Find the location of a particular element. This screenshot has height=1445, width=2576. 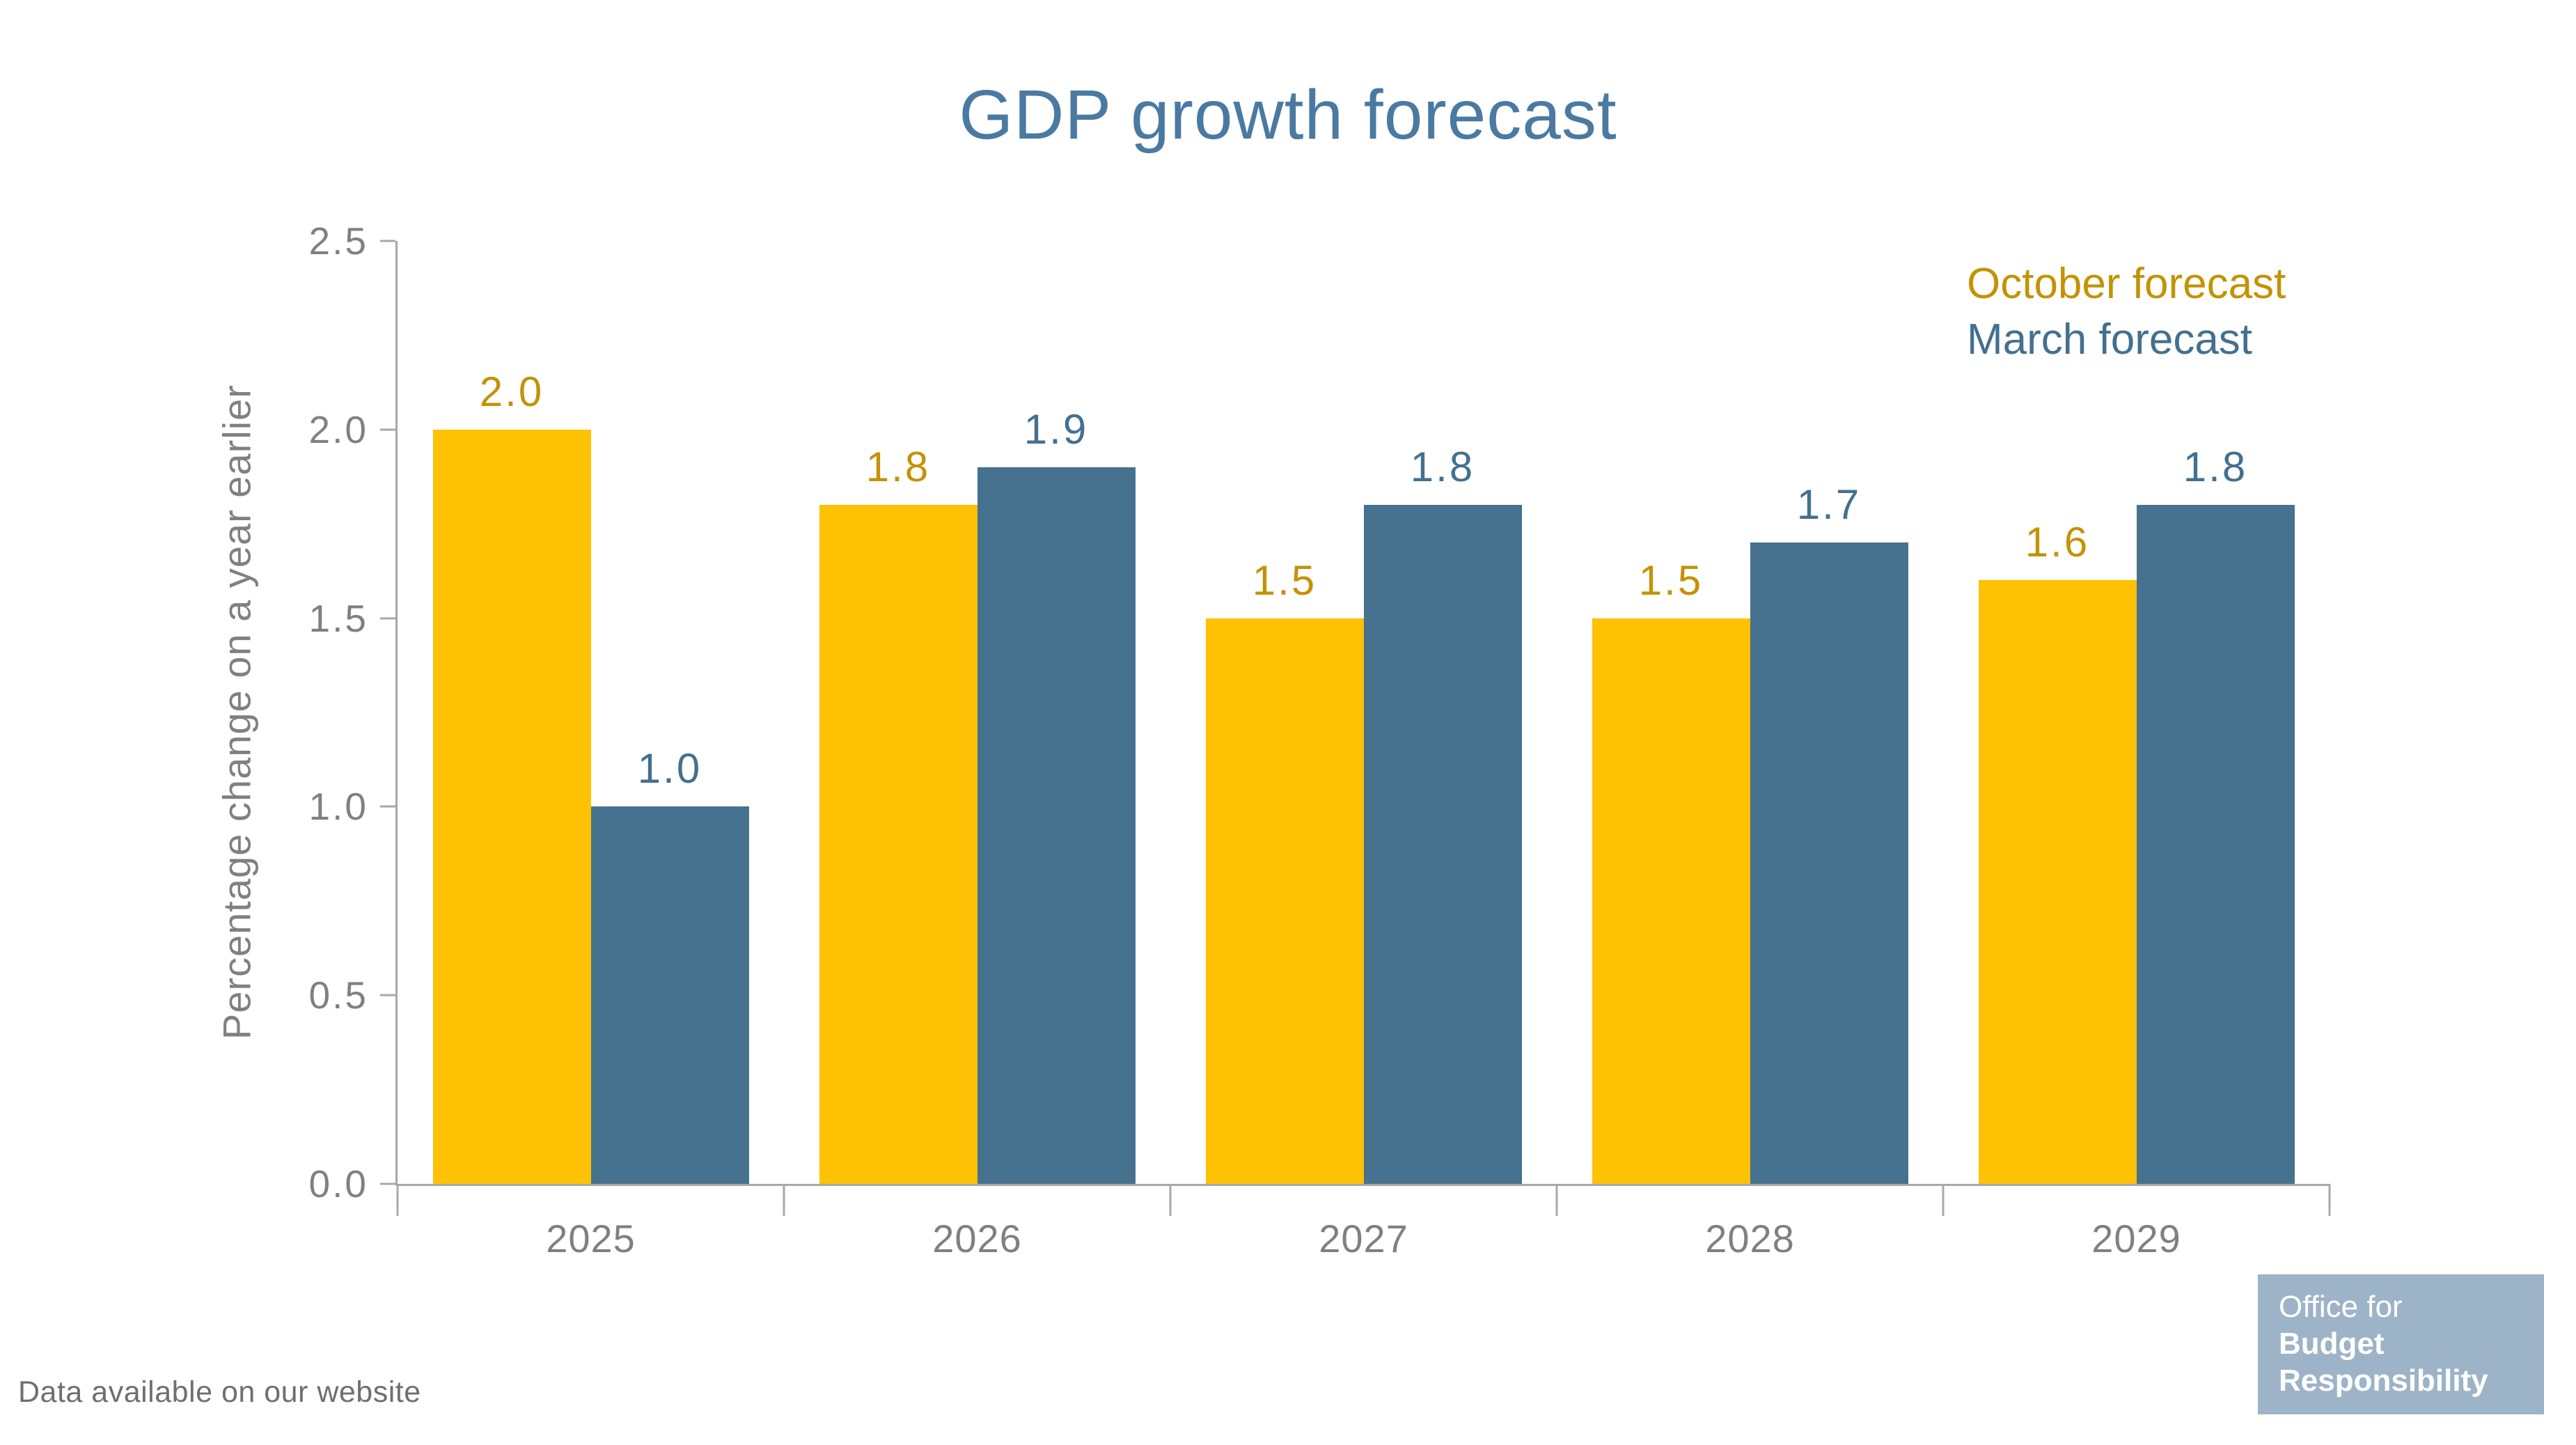

bar-column: 1.7 is located at coordinates (1829, 712).